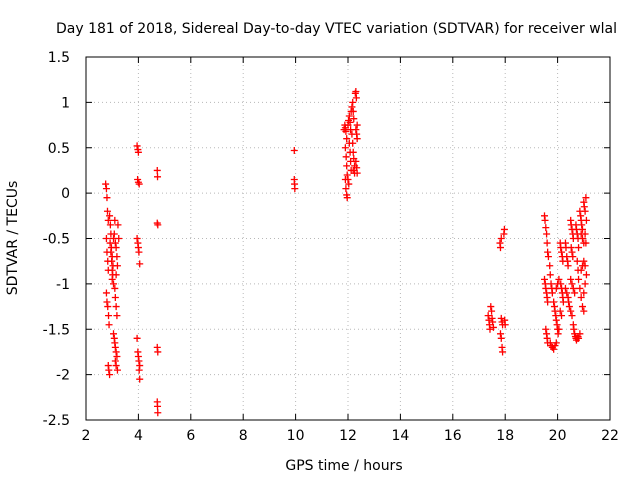 The image size is (640, 480). Describe the element at coordinates (63, 376) in the screenshot. I see `y-tick-label: -2` at that location.